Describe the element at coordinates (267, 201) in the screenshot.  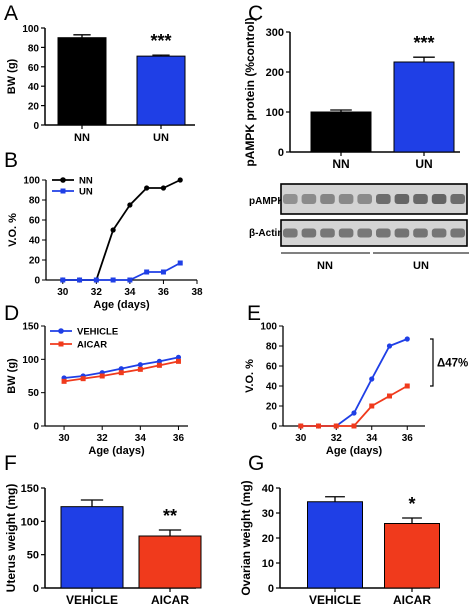
I see `blot-label-pampk: pAMPK` at that location.